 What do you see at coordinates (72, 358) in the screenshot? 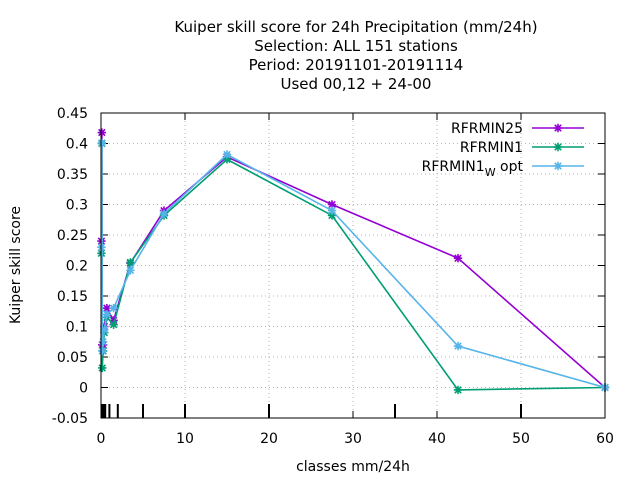
I see `y-tick-label: 0.05` at bounding box center [72, 358].